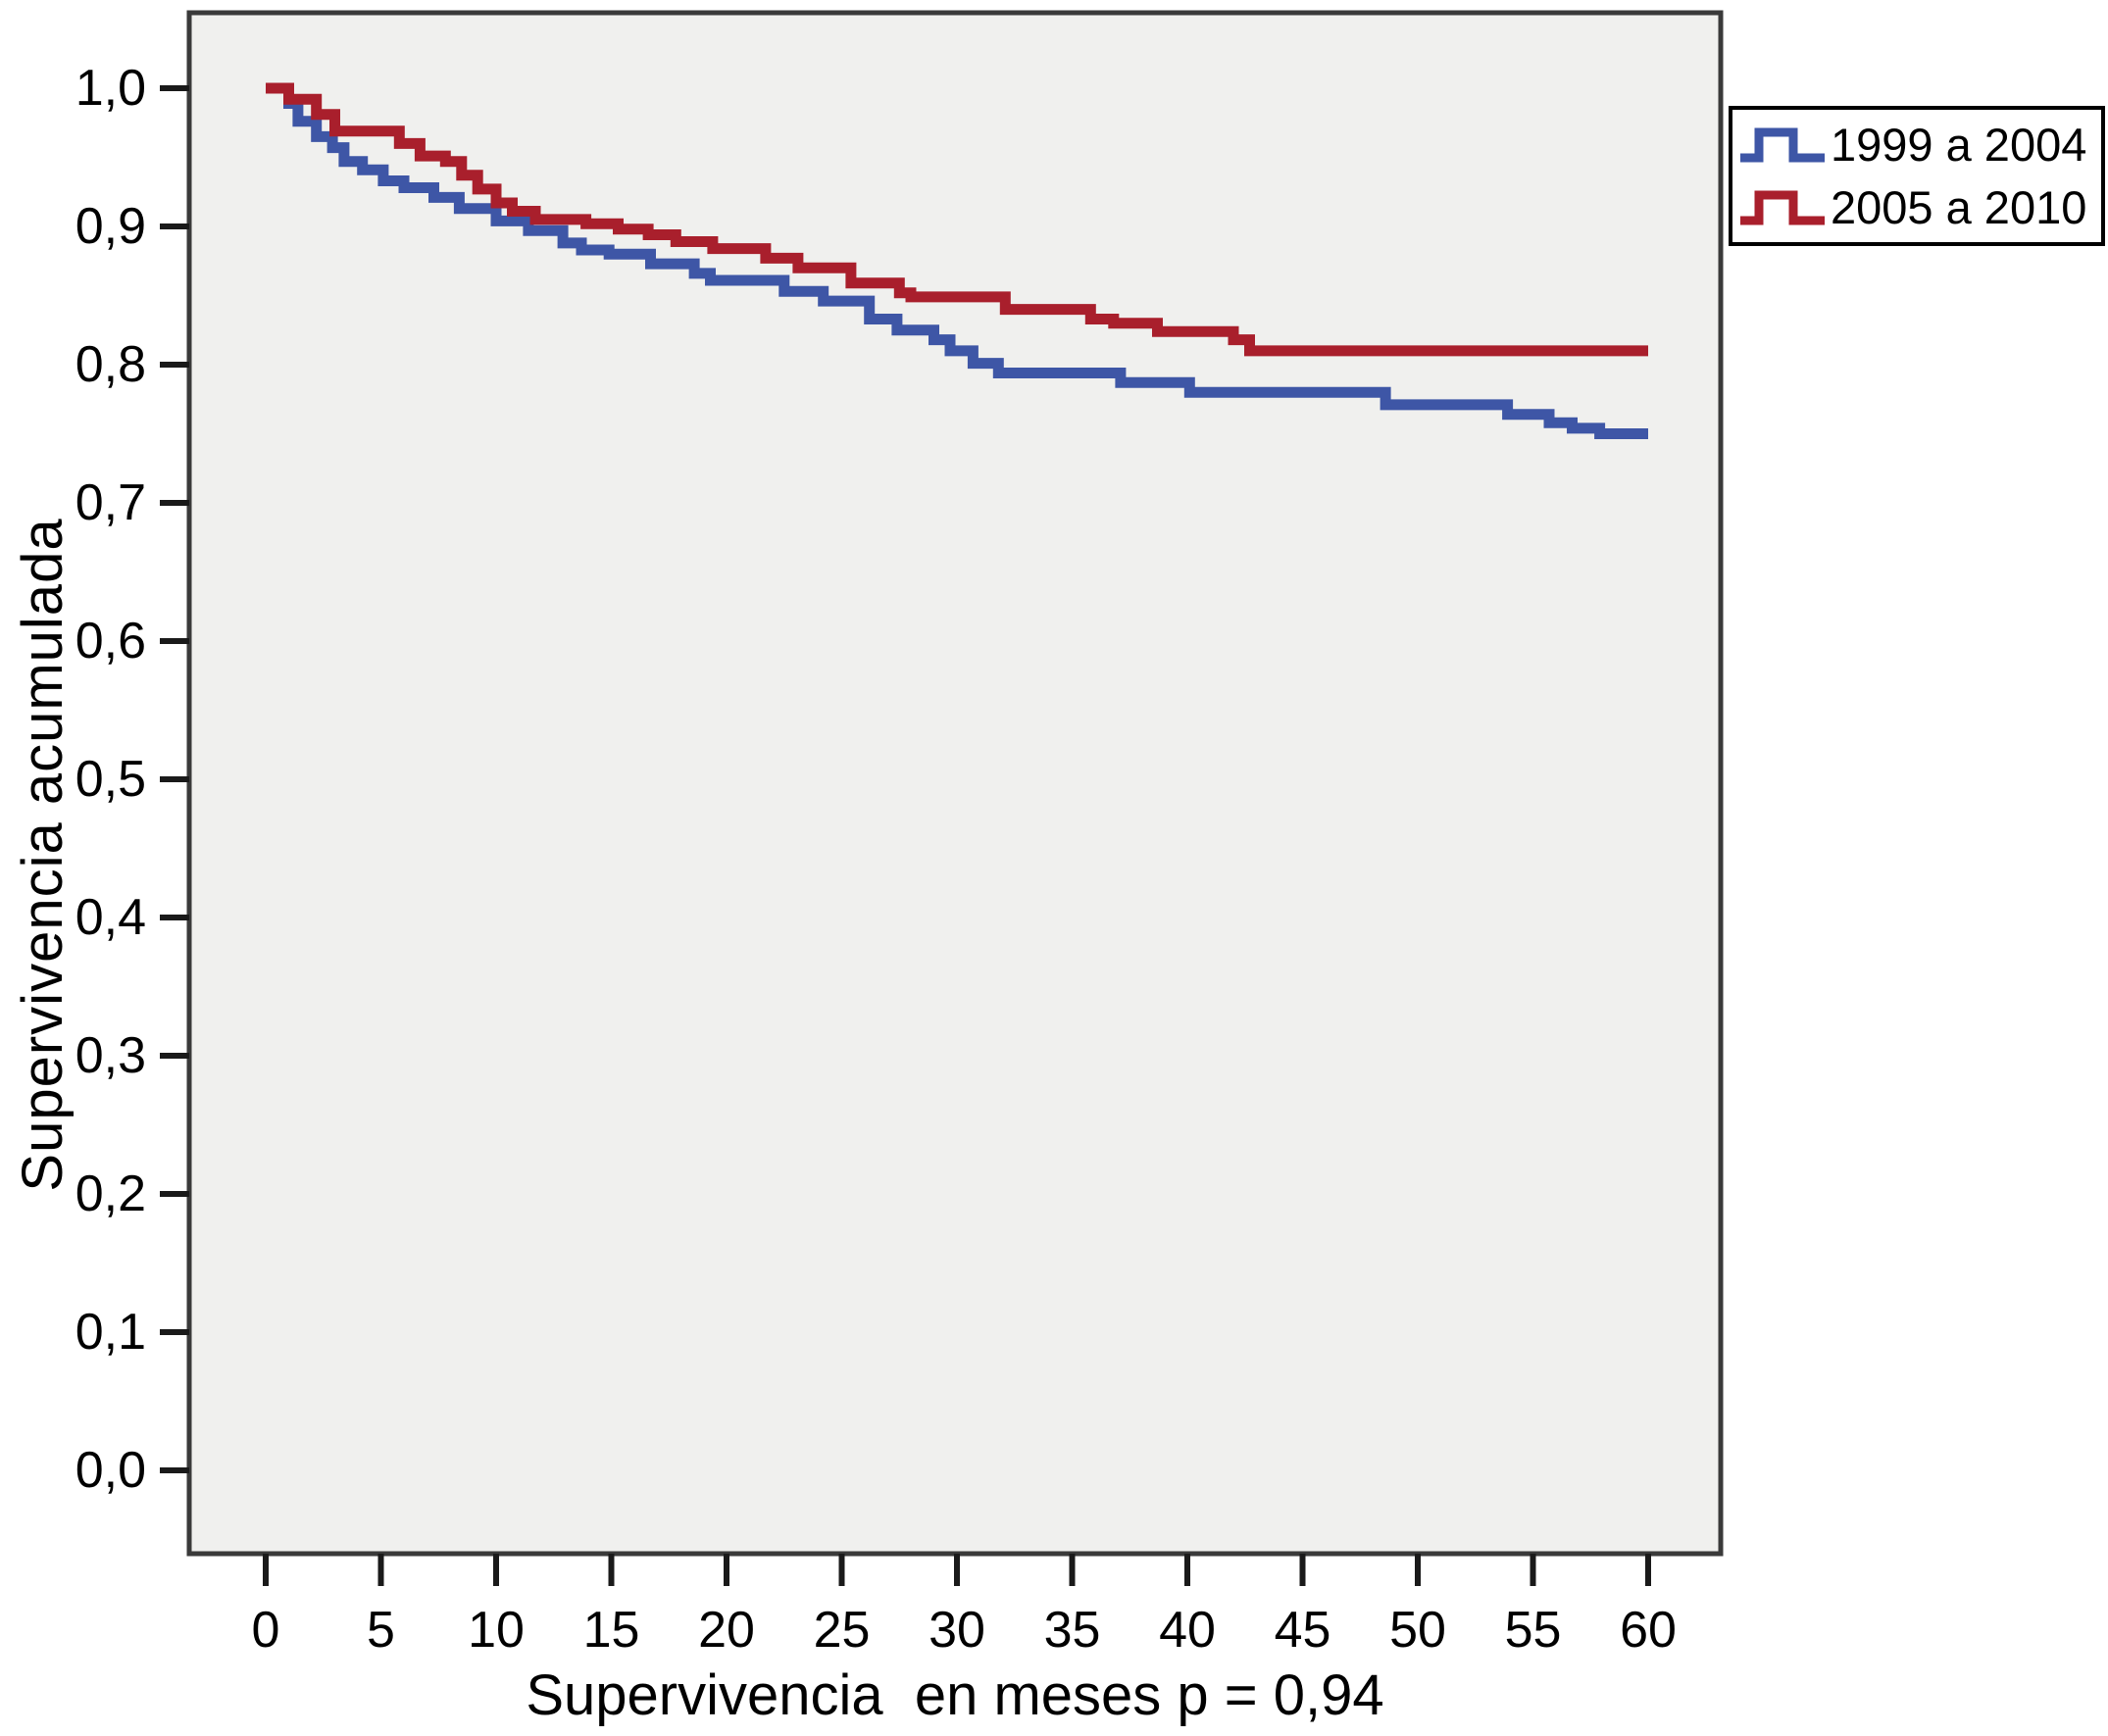  What do you see at coordinates (111, 641) in the screenshot?
I see `y-tick-label: 0,6` at bounding box center [111, 641].